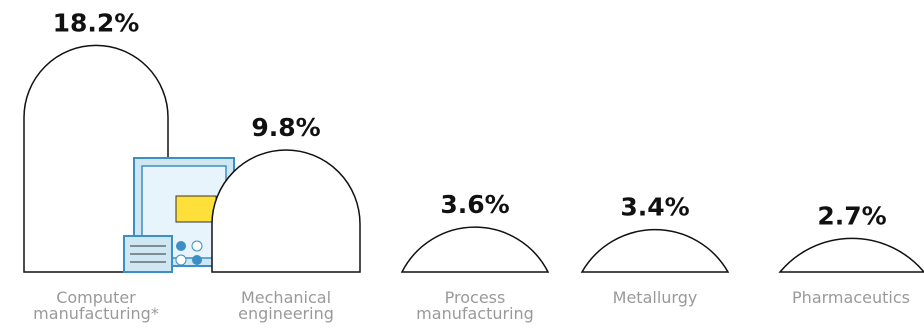 The image size is (924, 332). Describe the element at coordinates (655, 297) in the screenshot. I see `category-label: Metallurgy` at that location.